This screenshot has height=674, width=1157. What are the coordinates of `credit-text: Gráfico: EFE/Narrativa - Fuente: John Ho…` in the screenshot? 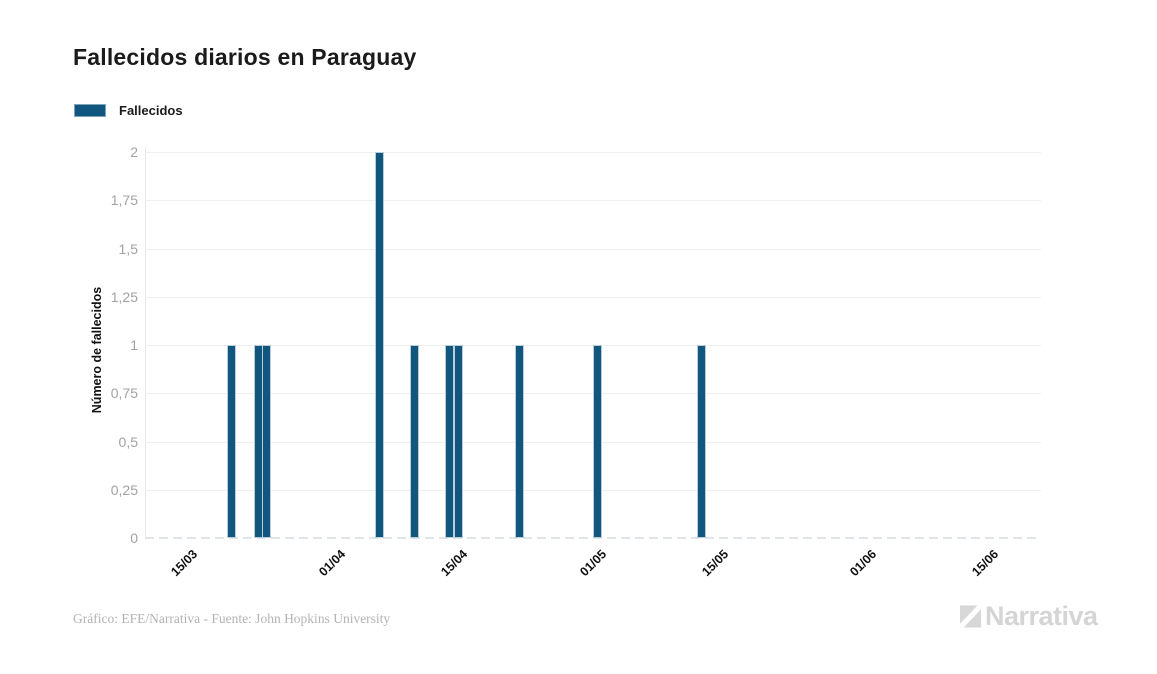 It's located at (232, 618).